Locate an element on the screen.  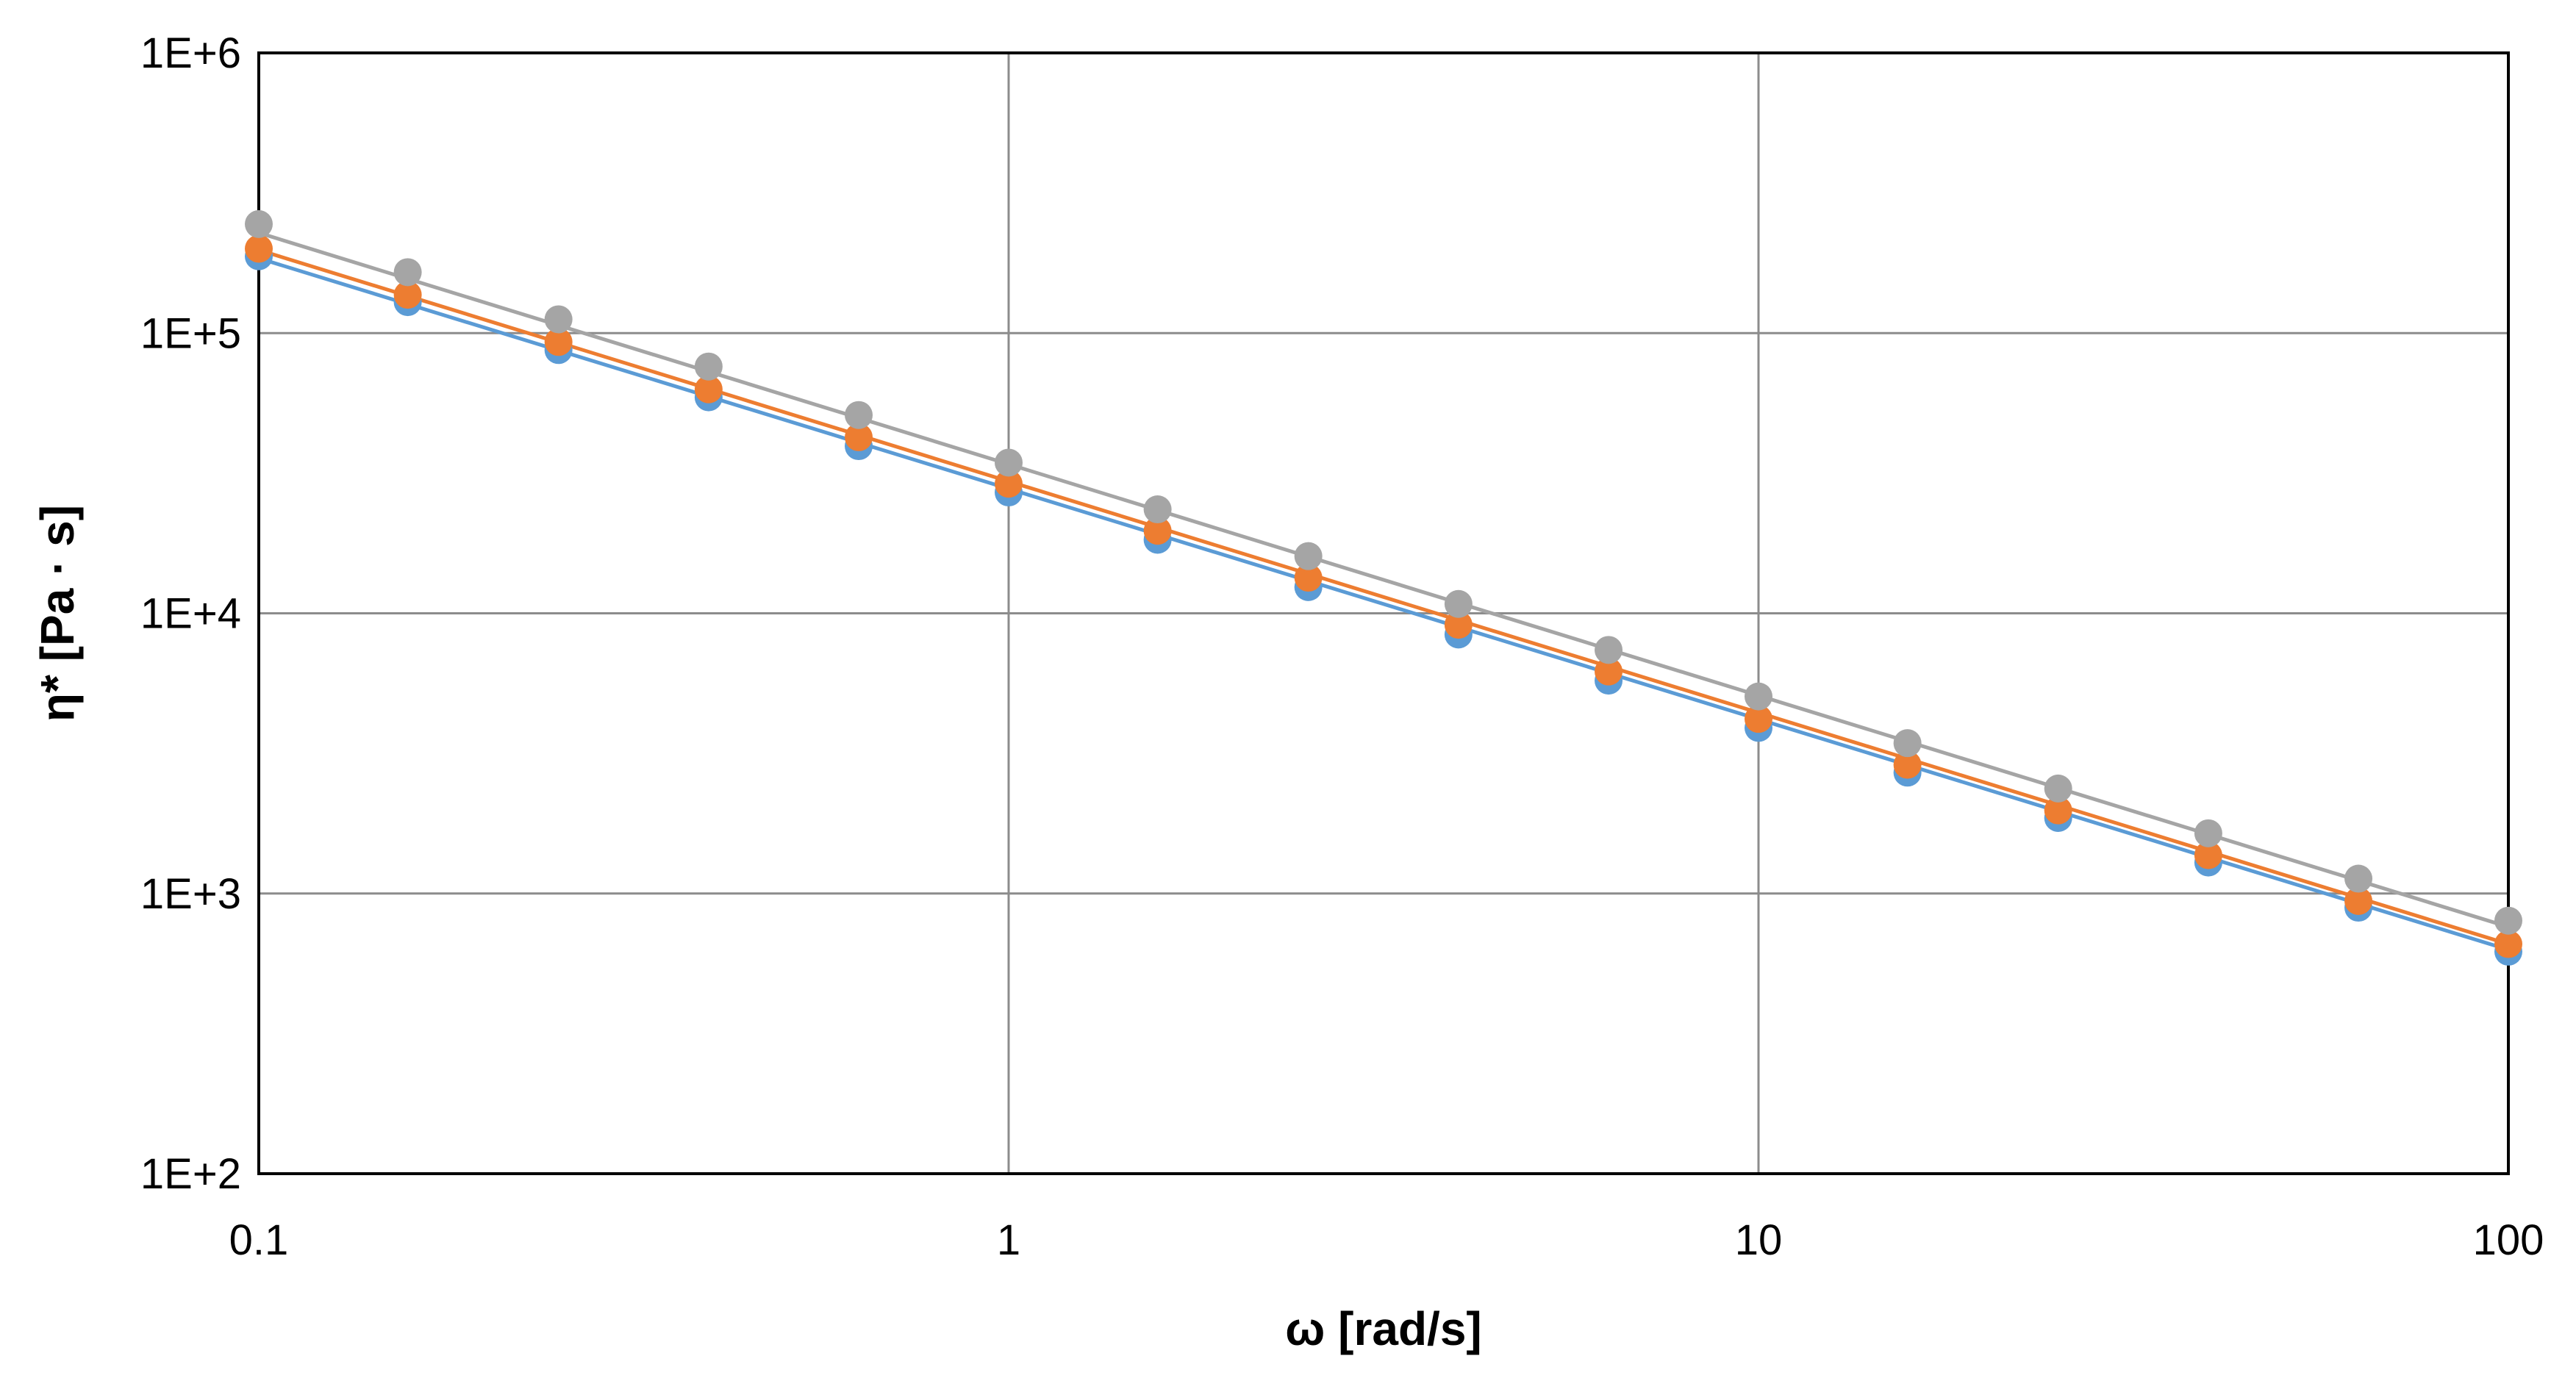
x-tick-label: 100 is located at coordinates (2508, 1240).